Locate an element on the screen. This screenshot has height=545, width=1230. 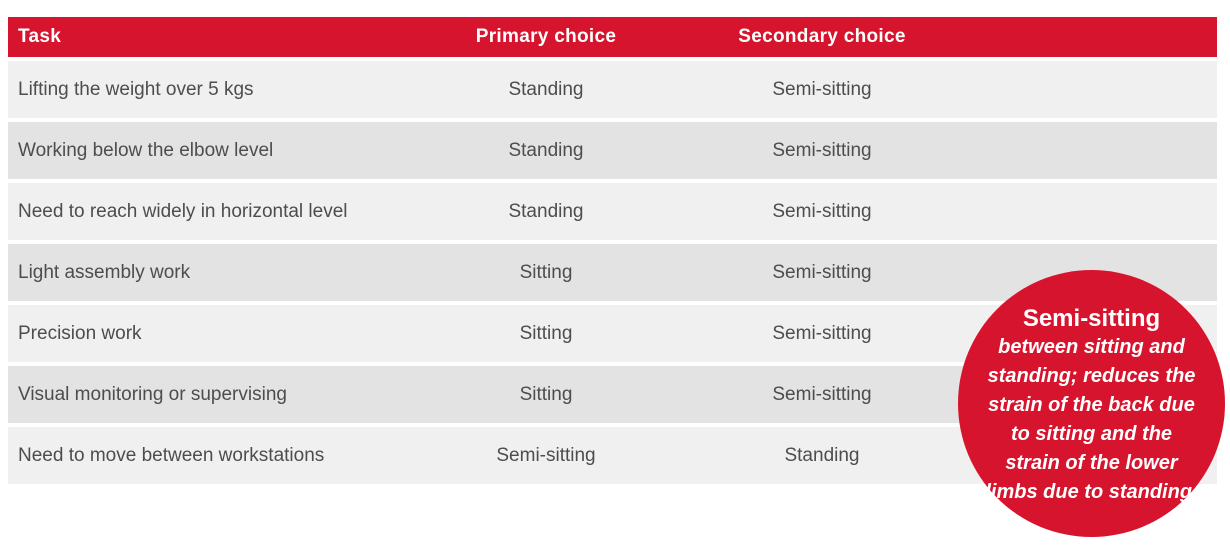
task-cell: Visual monitoring or supervising is located at coordinates (152, 394).